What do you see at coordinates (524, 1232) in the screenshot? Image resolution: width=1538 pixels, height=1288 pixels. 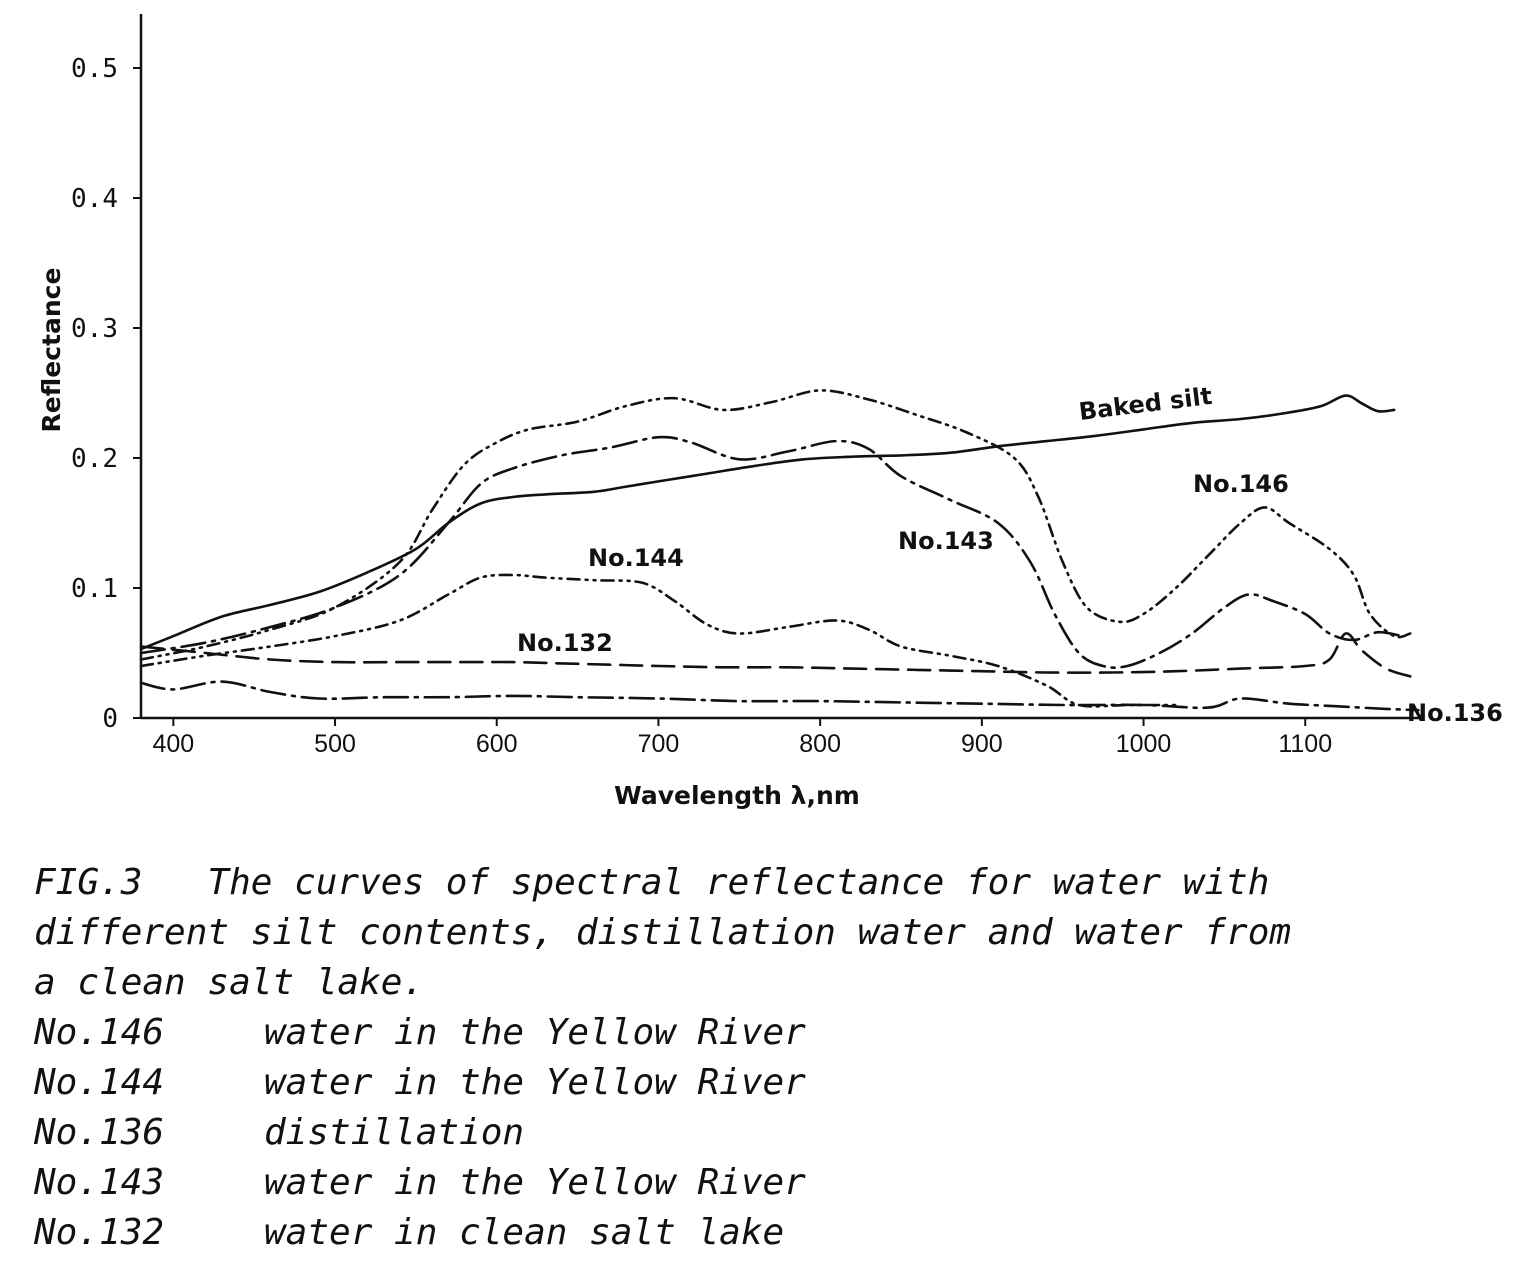 I see `legend-text: water in clean salt lake` at bounding box center [524, 1232].